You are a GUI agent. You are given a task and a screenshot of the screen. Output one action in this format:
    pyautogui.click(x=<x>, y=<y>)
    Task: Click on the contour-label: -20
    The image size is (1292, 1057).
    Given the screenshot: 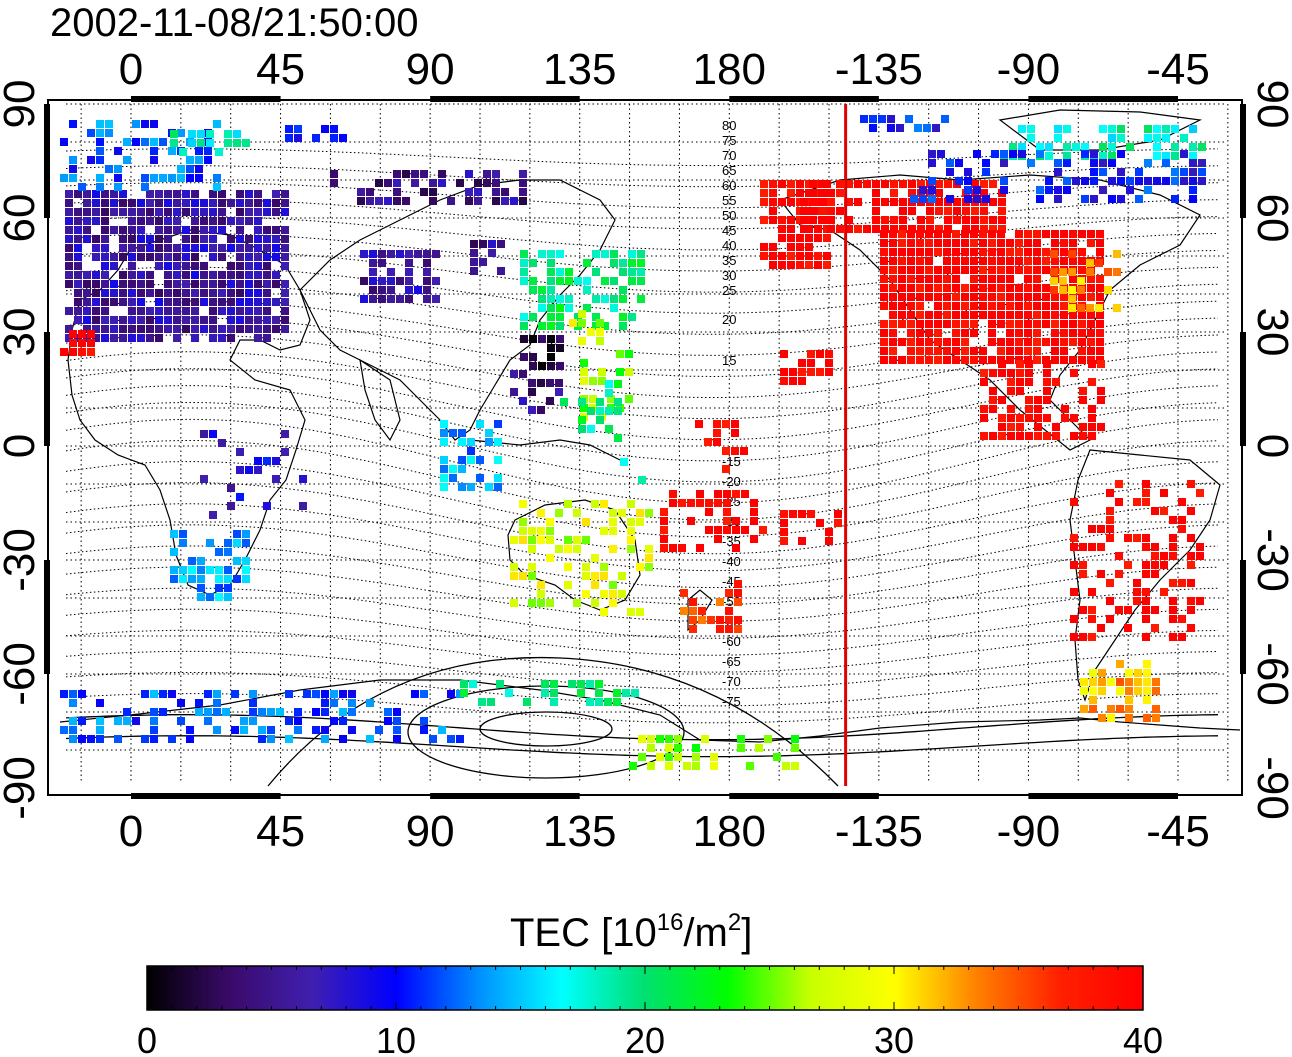 What is the action you would take?
    pyautogui.click(x=731, y=481)
    